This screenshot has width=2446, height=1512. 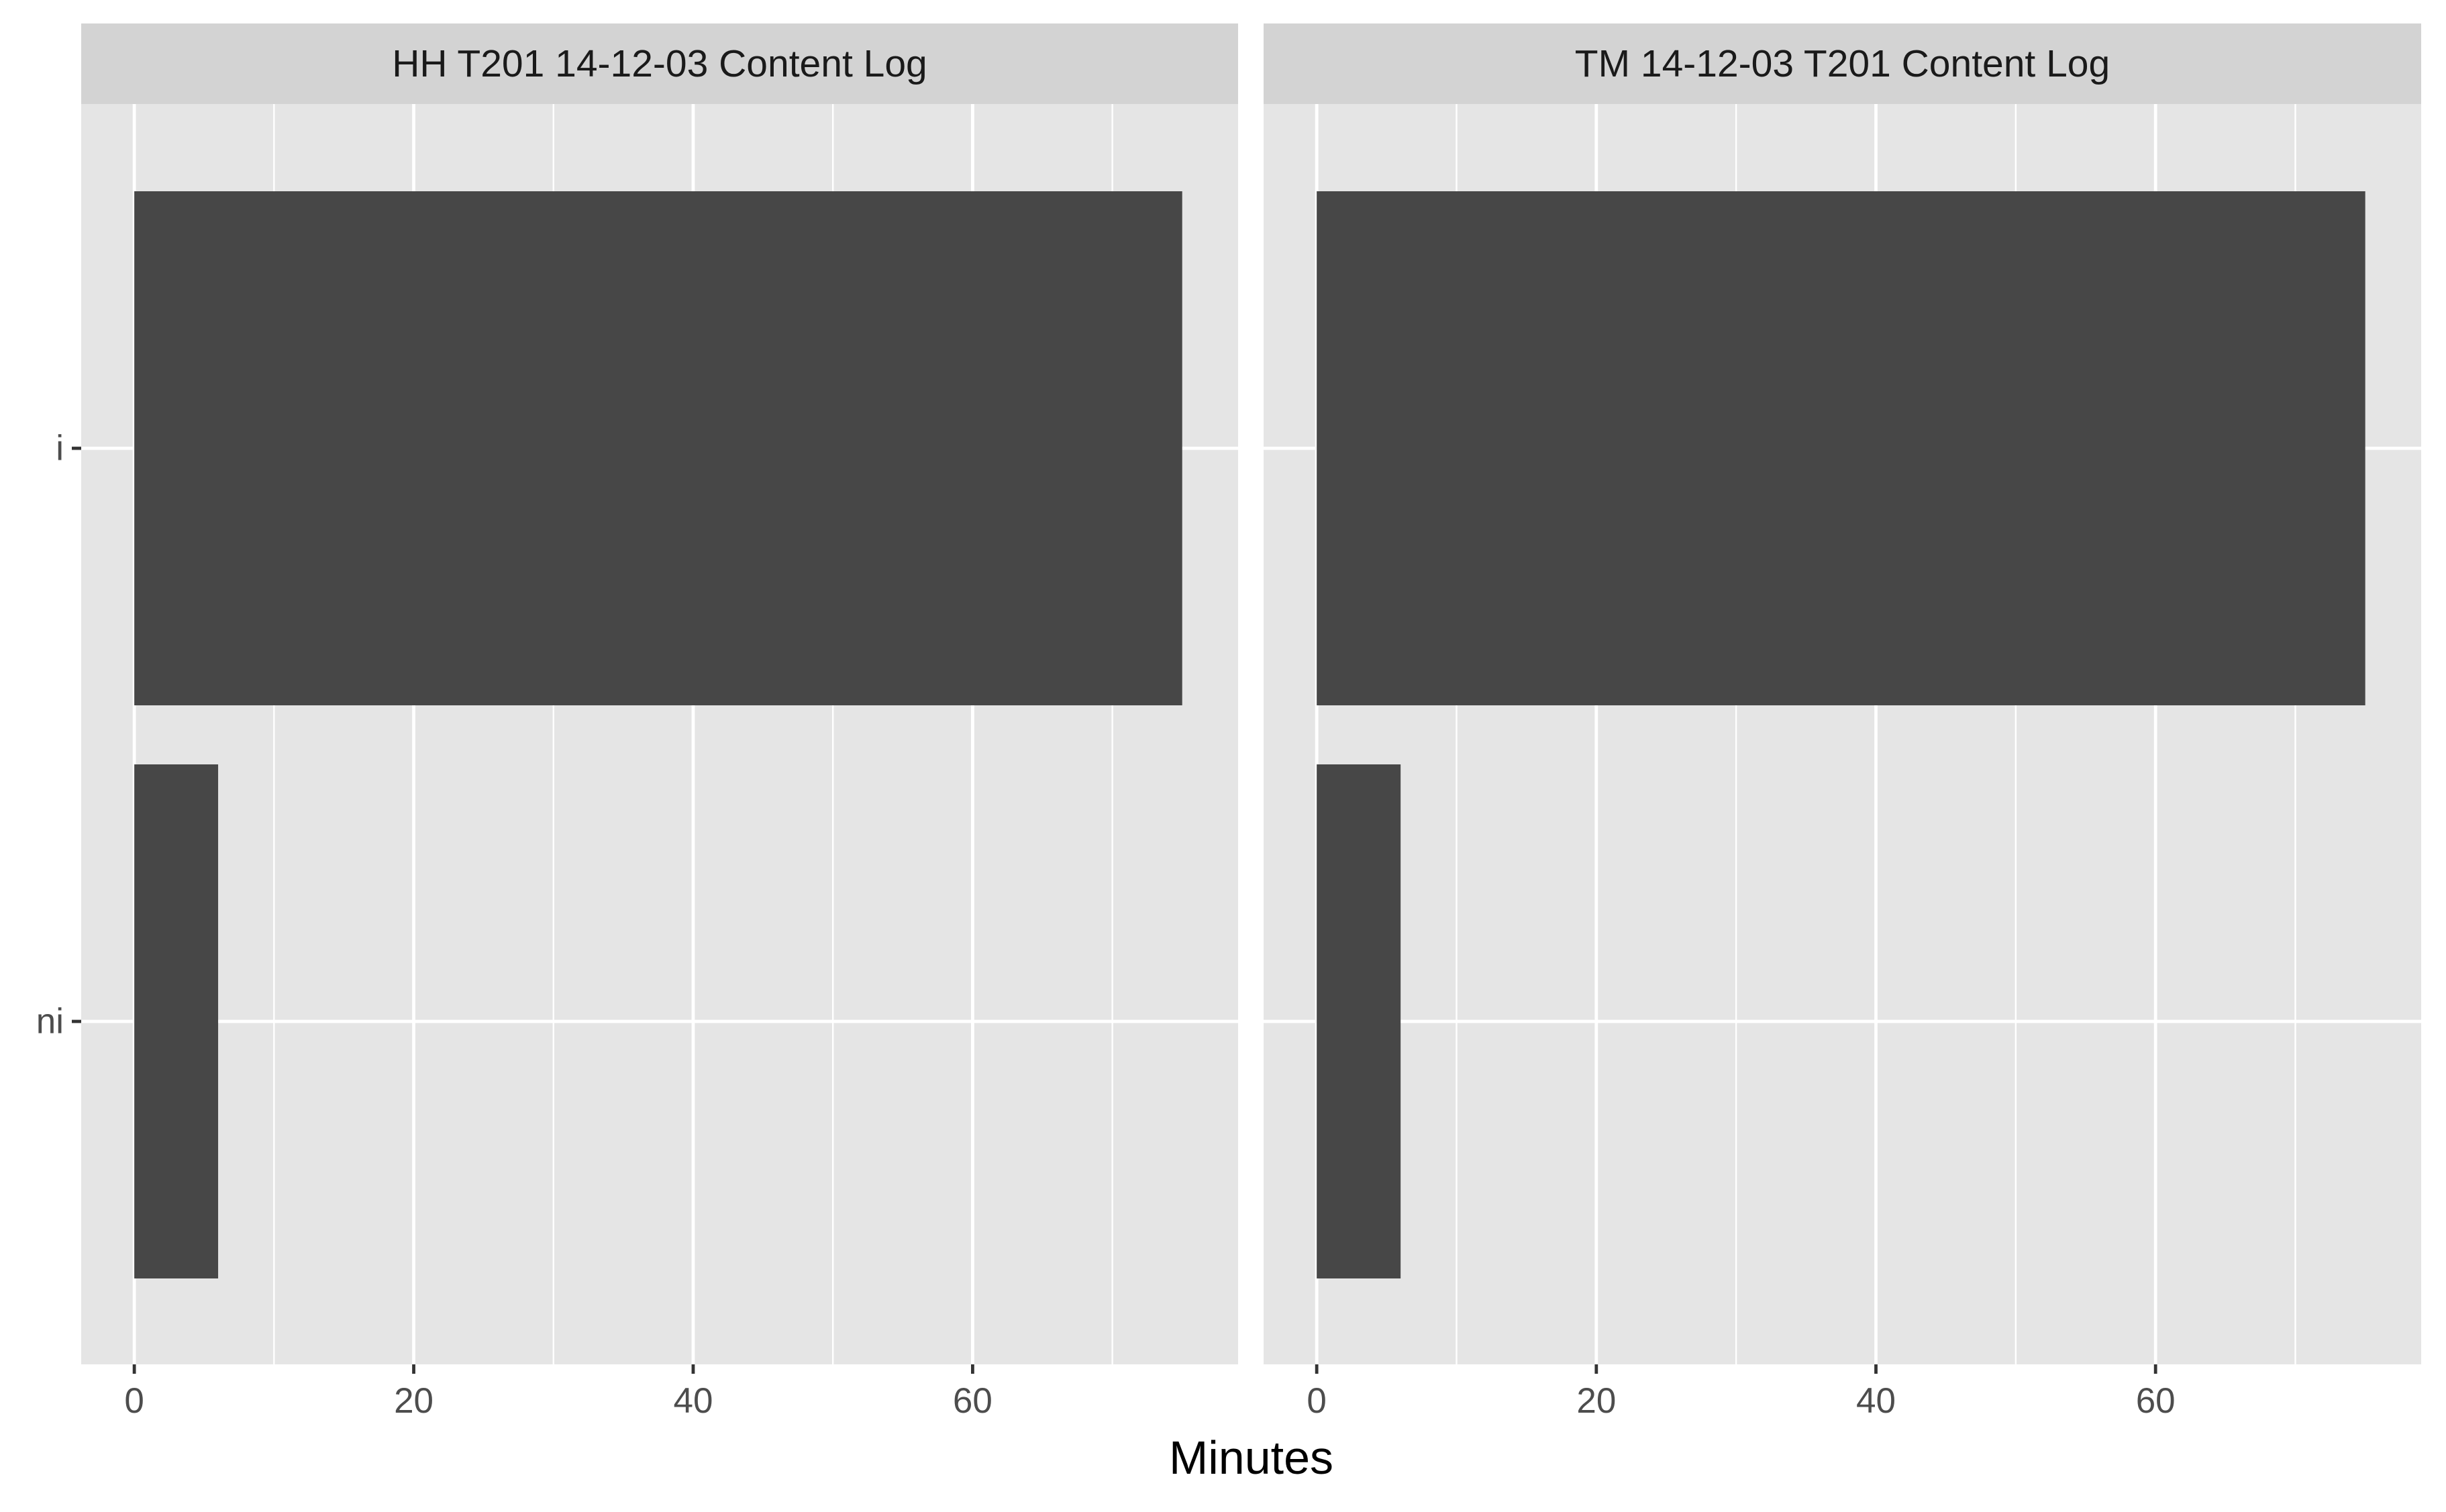 I want to click on facet-title: HH T201 14-12-03 Content Log, so click(x=659, y=63).